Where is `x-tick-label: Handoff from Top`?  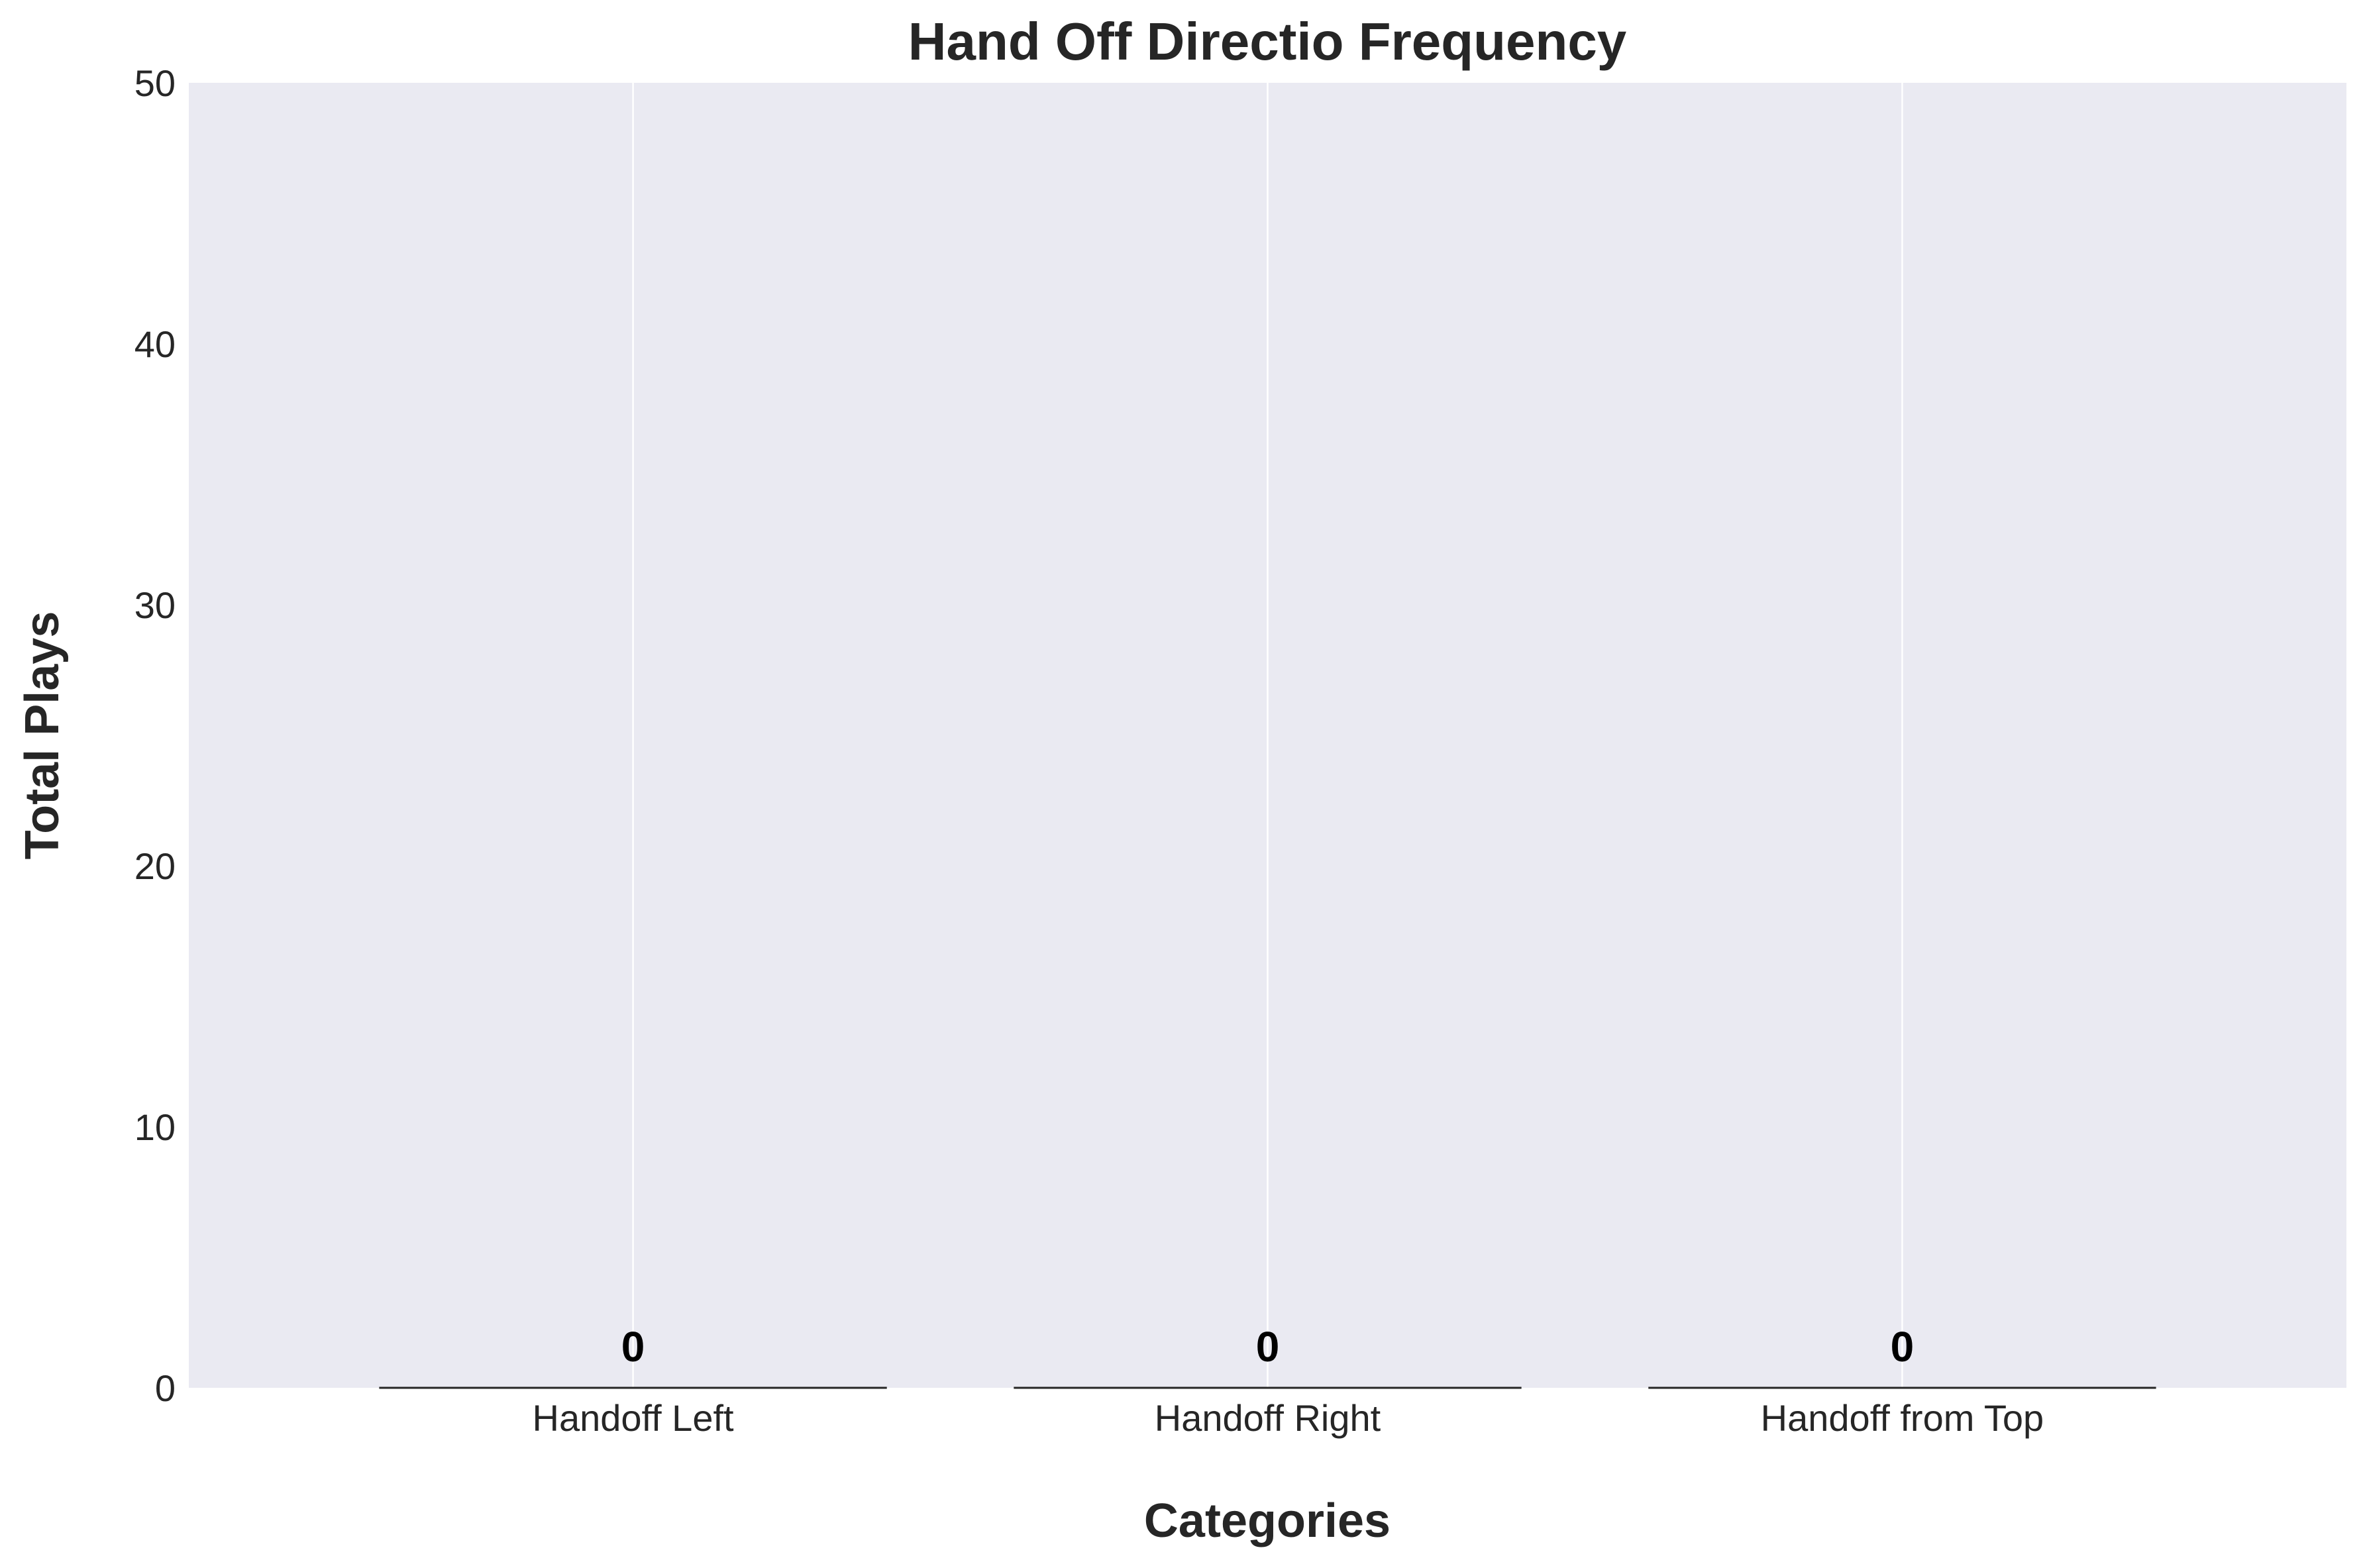 x-tick-label: Handoff from Top is located at coordinates (1903, 1418).